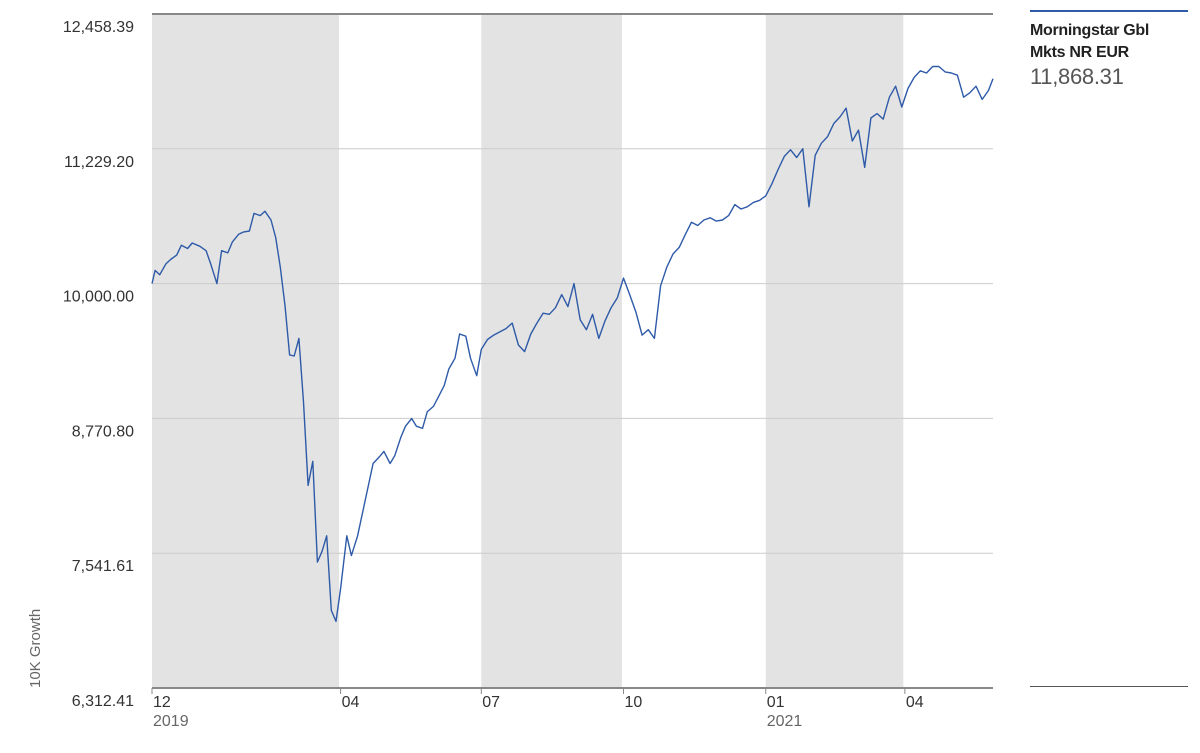 Image resolution: width=1200 pixels, height=753 pixels. I want to click on y-tick-label: 7,541.61, so click(103, 566).